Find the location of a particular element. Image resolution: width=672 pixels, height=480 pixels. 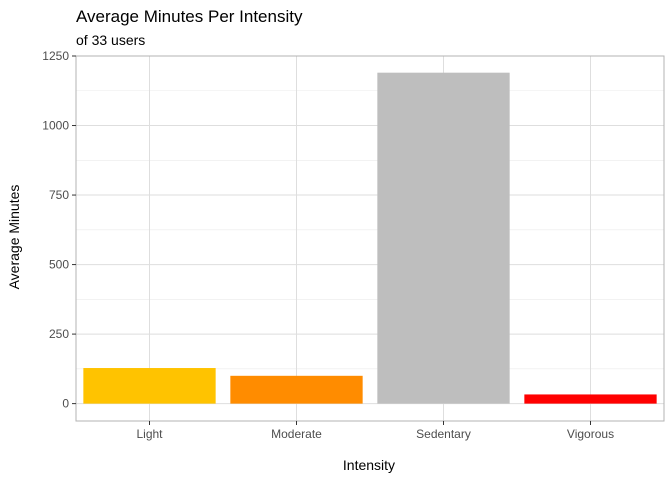

x-tick-label: Light is located at coordinates (149, 434).